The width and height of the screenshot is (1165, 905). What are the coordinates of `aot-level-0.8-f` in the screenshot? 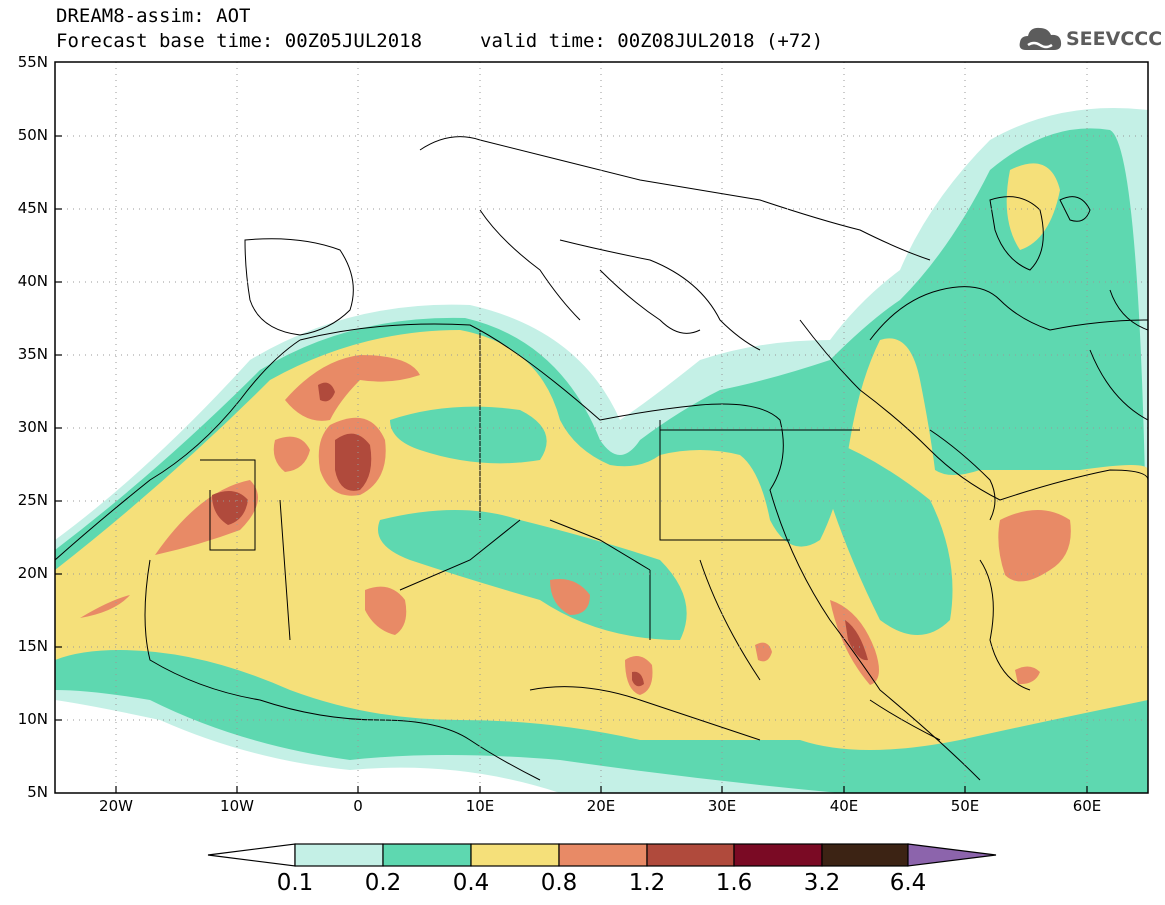 It's located at (570, 597).